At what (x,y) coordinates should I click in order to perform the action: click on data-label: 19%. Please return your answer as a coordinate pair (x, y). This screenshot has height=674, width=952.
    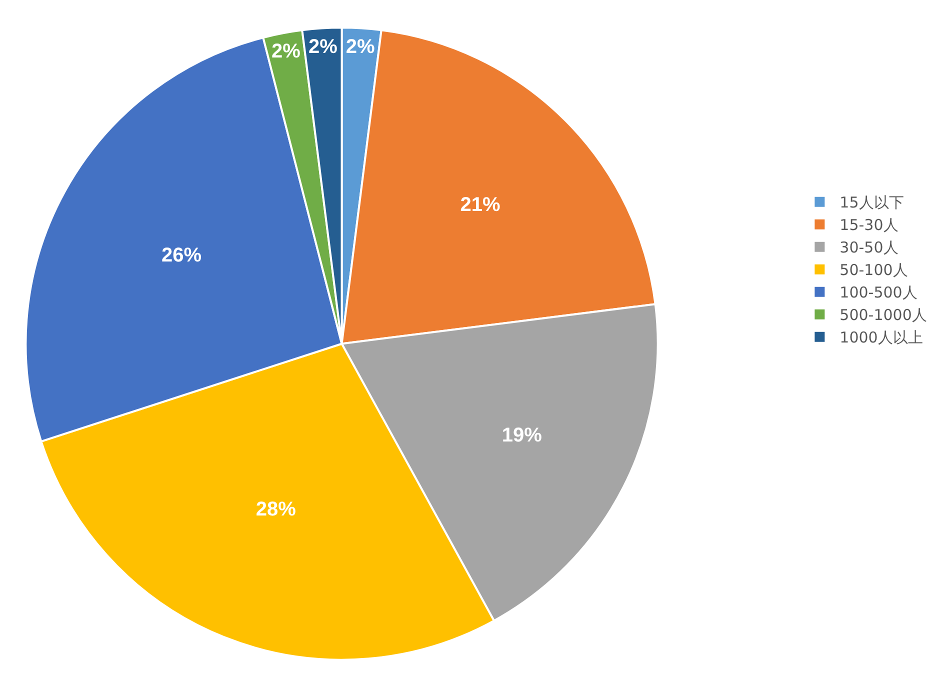
    Looking at the image, I should click on (522, 435).